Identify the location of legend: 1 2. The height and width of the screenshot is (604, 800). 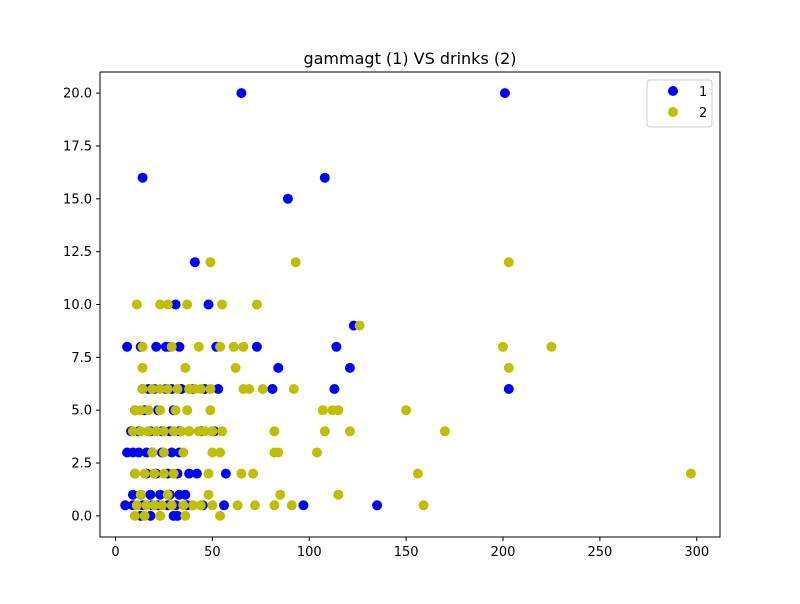
(679, 103).